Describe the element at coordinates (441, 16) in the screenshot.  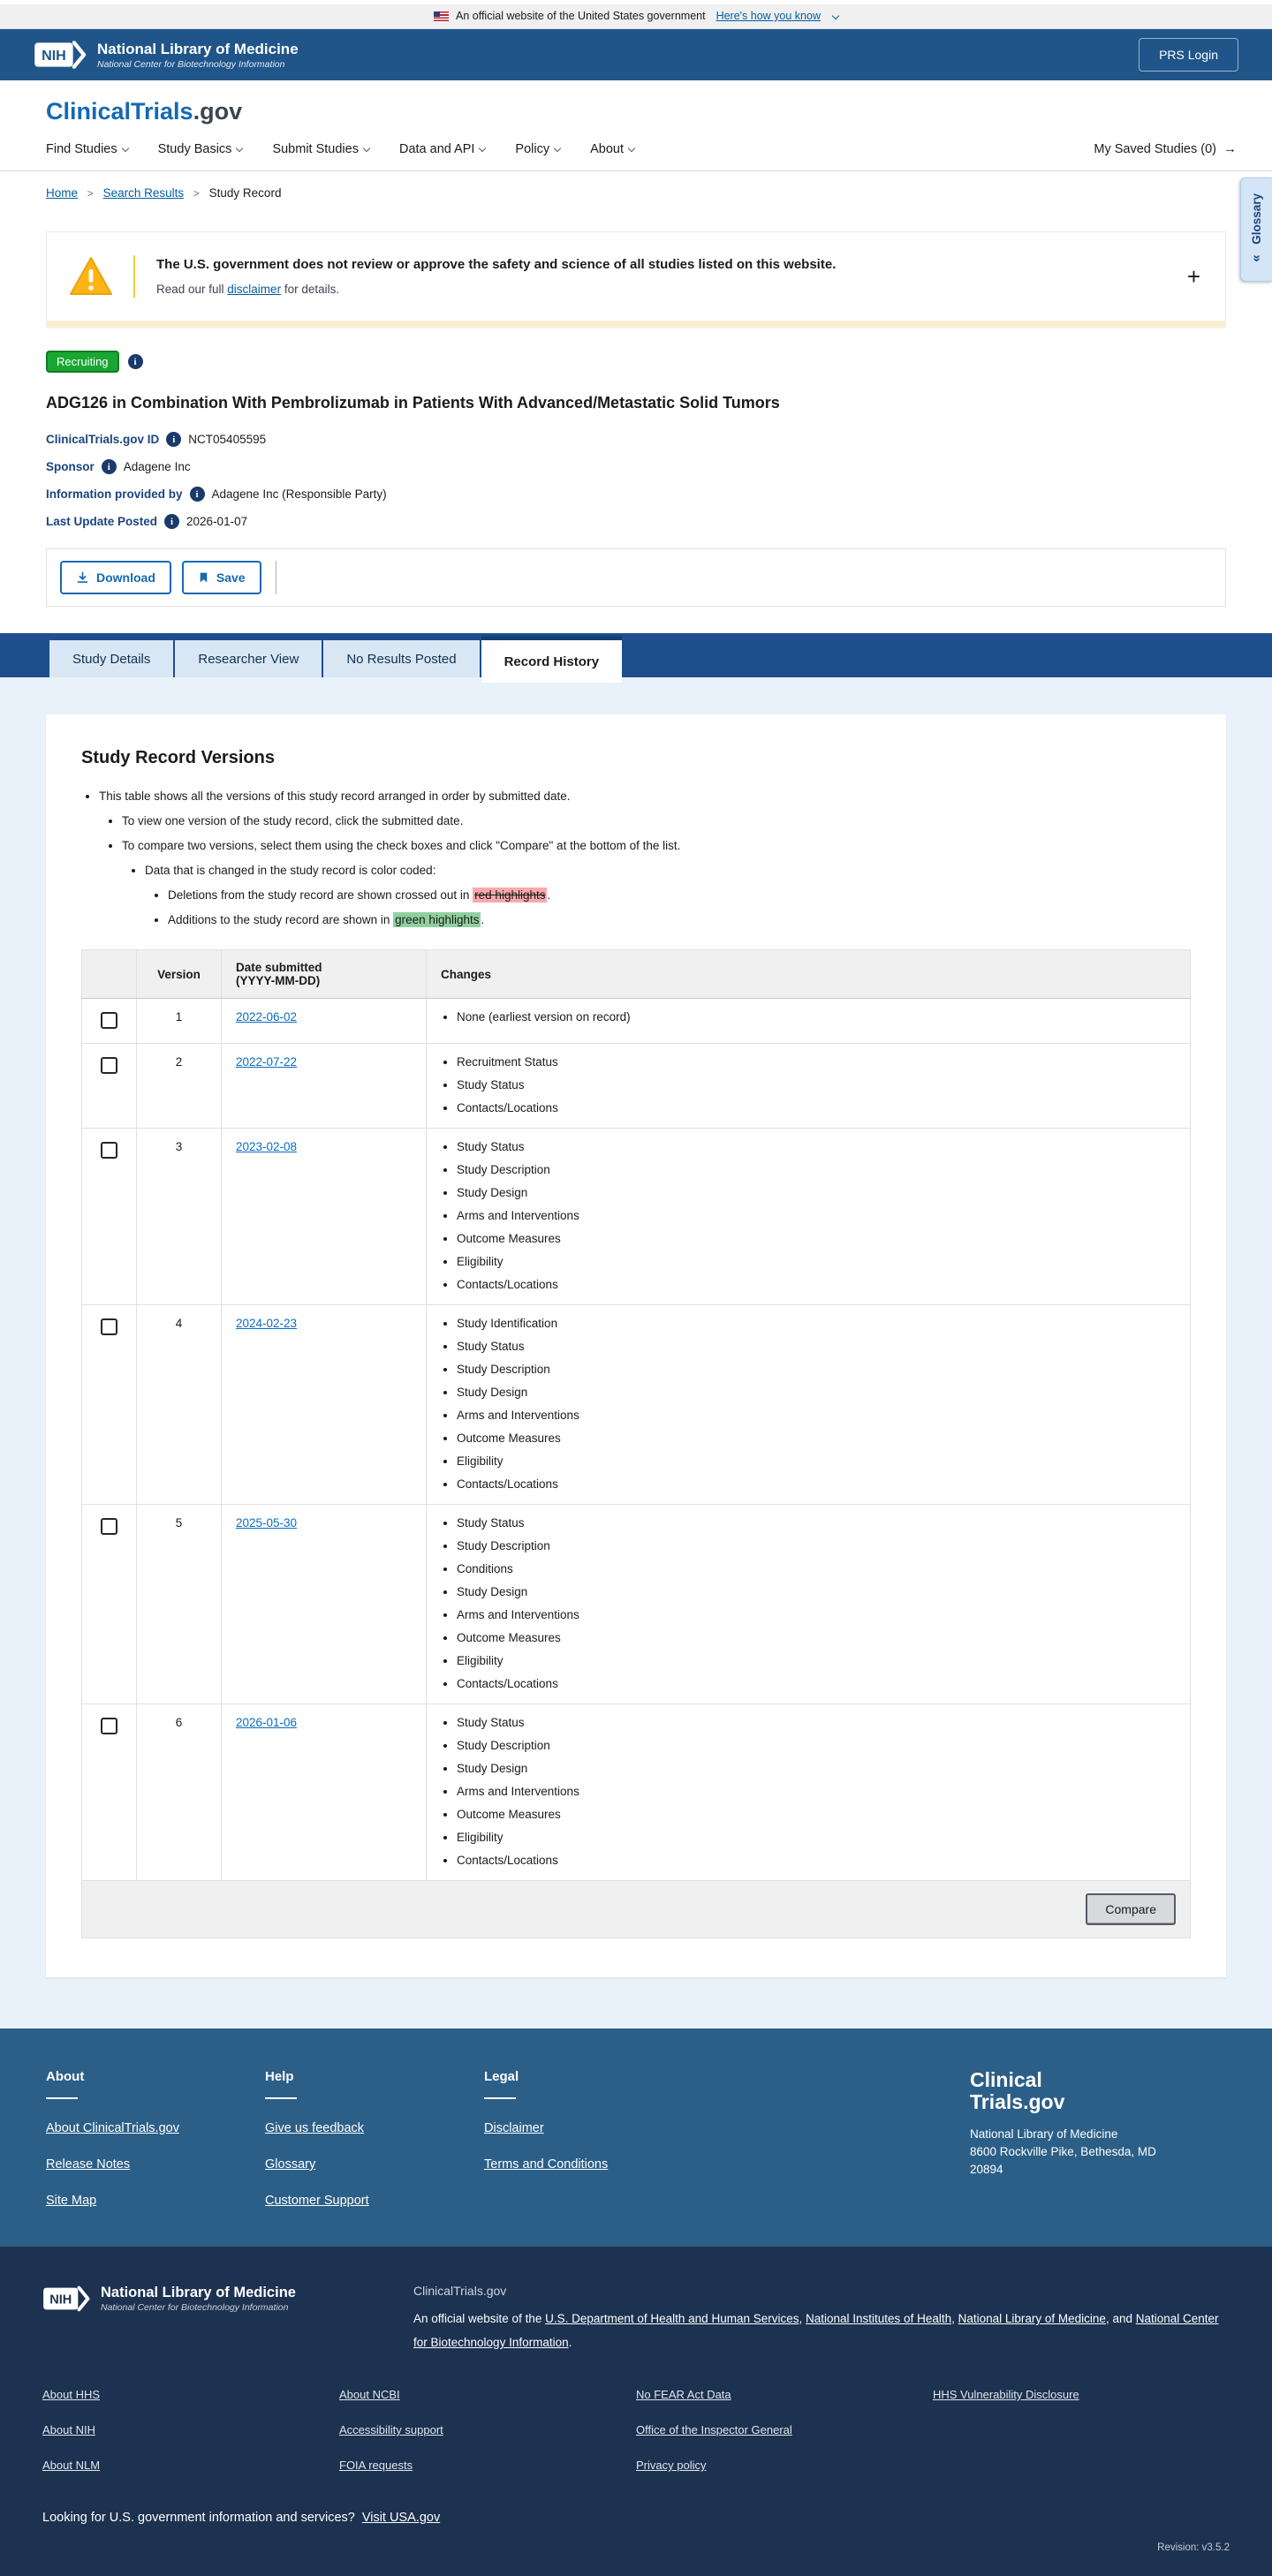
I see `us-flag-icon` at that location.